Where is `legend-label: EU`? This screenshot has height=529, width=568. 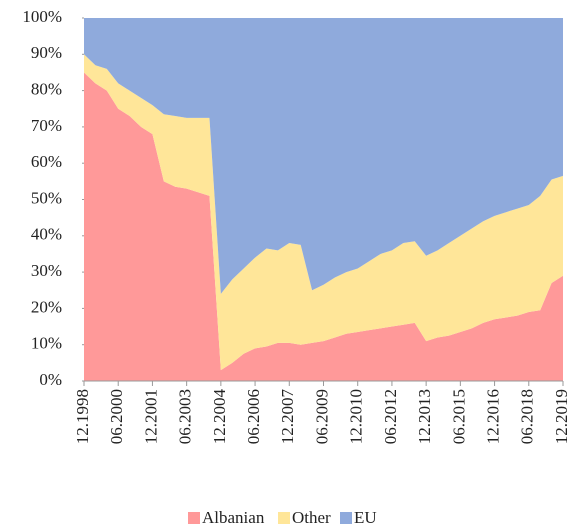
legend-label: EU is located at coordinates (365, 517).